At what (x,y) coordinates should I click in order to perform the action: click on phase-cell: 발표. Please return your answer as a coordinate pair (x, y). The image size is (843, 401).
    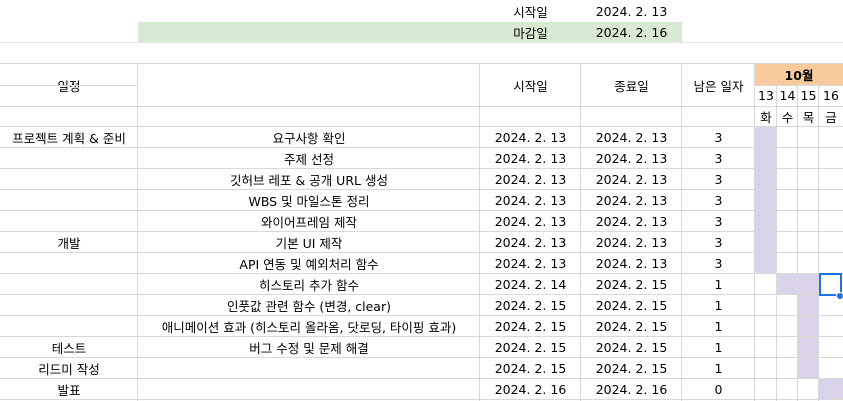
    Looking at the image, I should click on (69, 390).